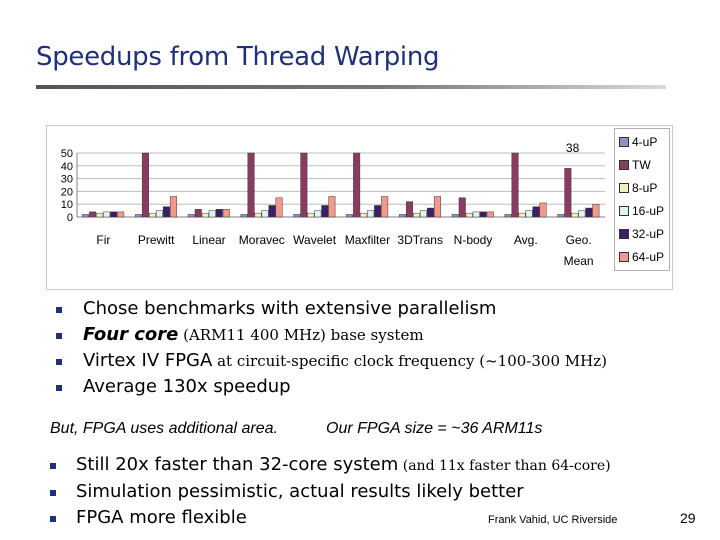  Describe the element at coordinates (648, 234) in the screenshot. I see `legend-label: 32-uP` at that location.